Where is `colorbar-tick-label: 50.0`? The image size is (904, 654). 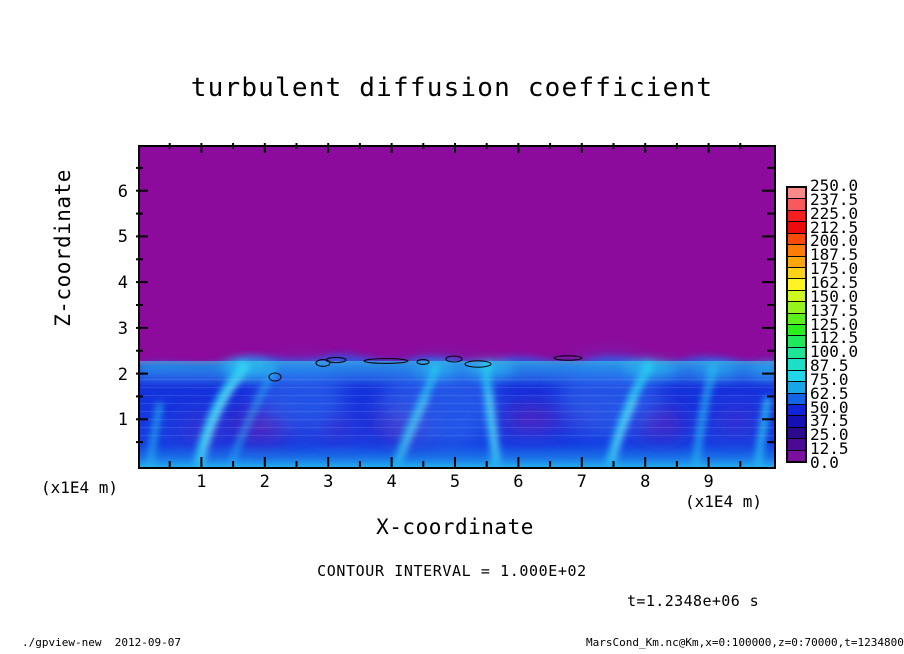 colorbar-tick-label: 50.0 is located at coordinates (829, 407).